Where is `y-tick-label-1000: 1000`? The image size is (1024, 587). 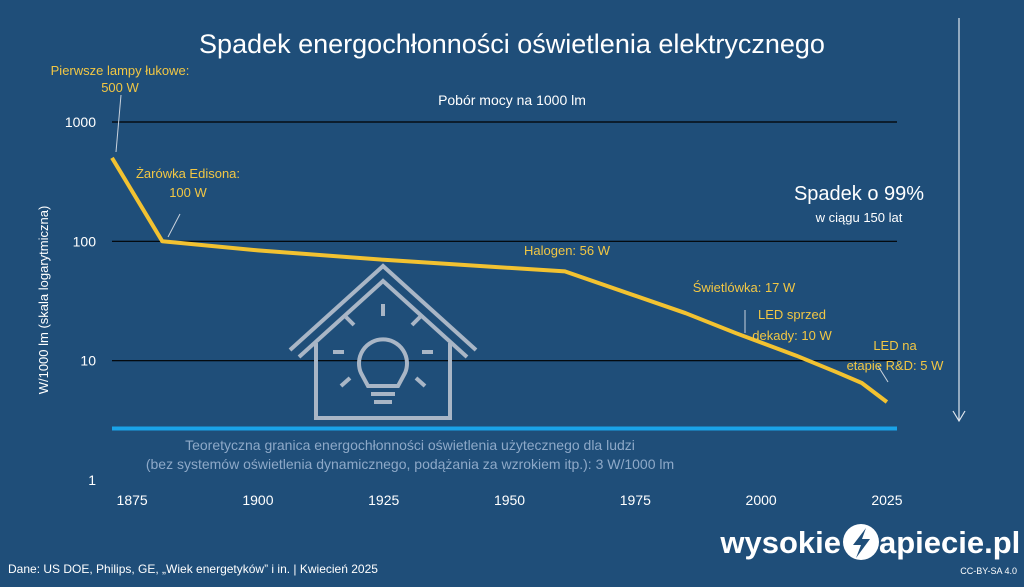
y-tick-label-1000: 1000 is located at coordinates (80, 122).